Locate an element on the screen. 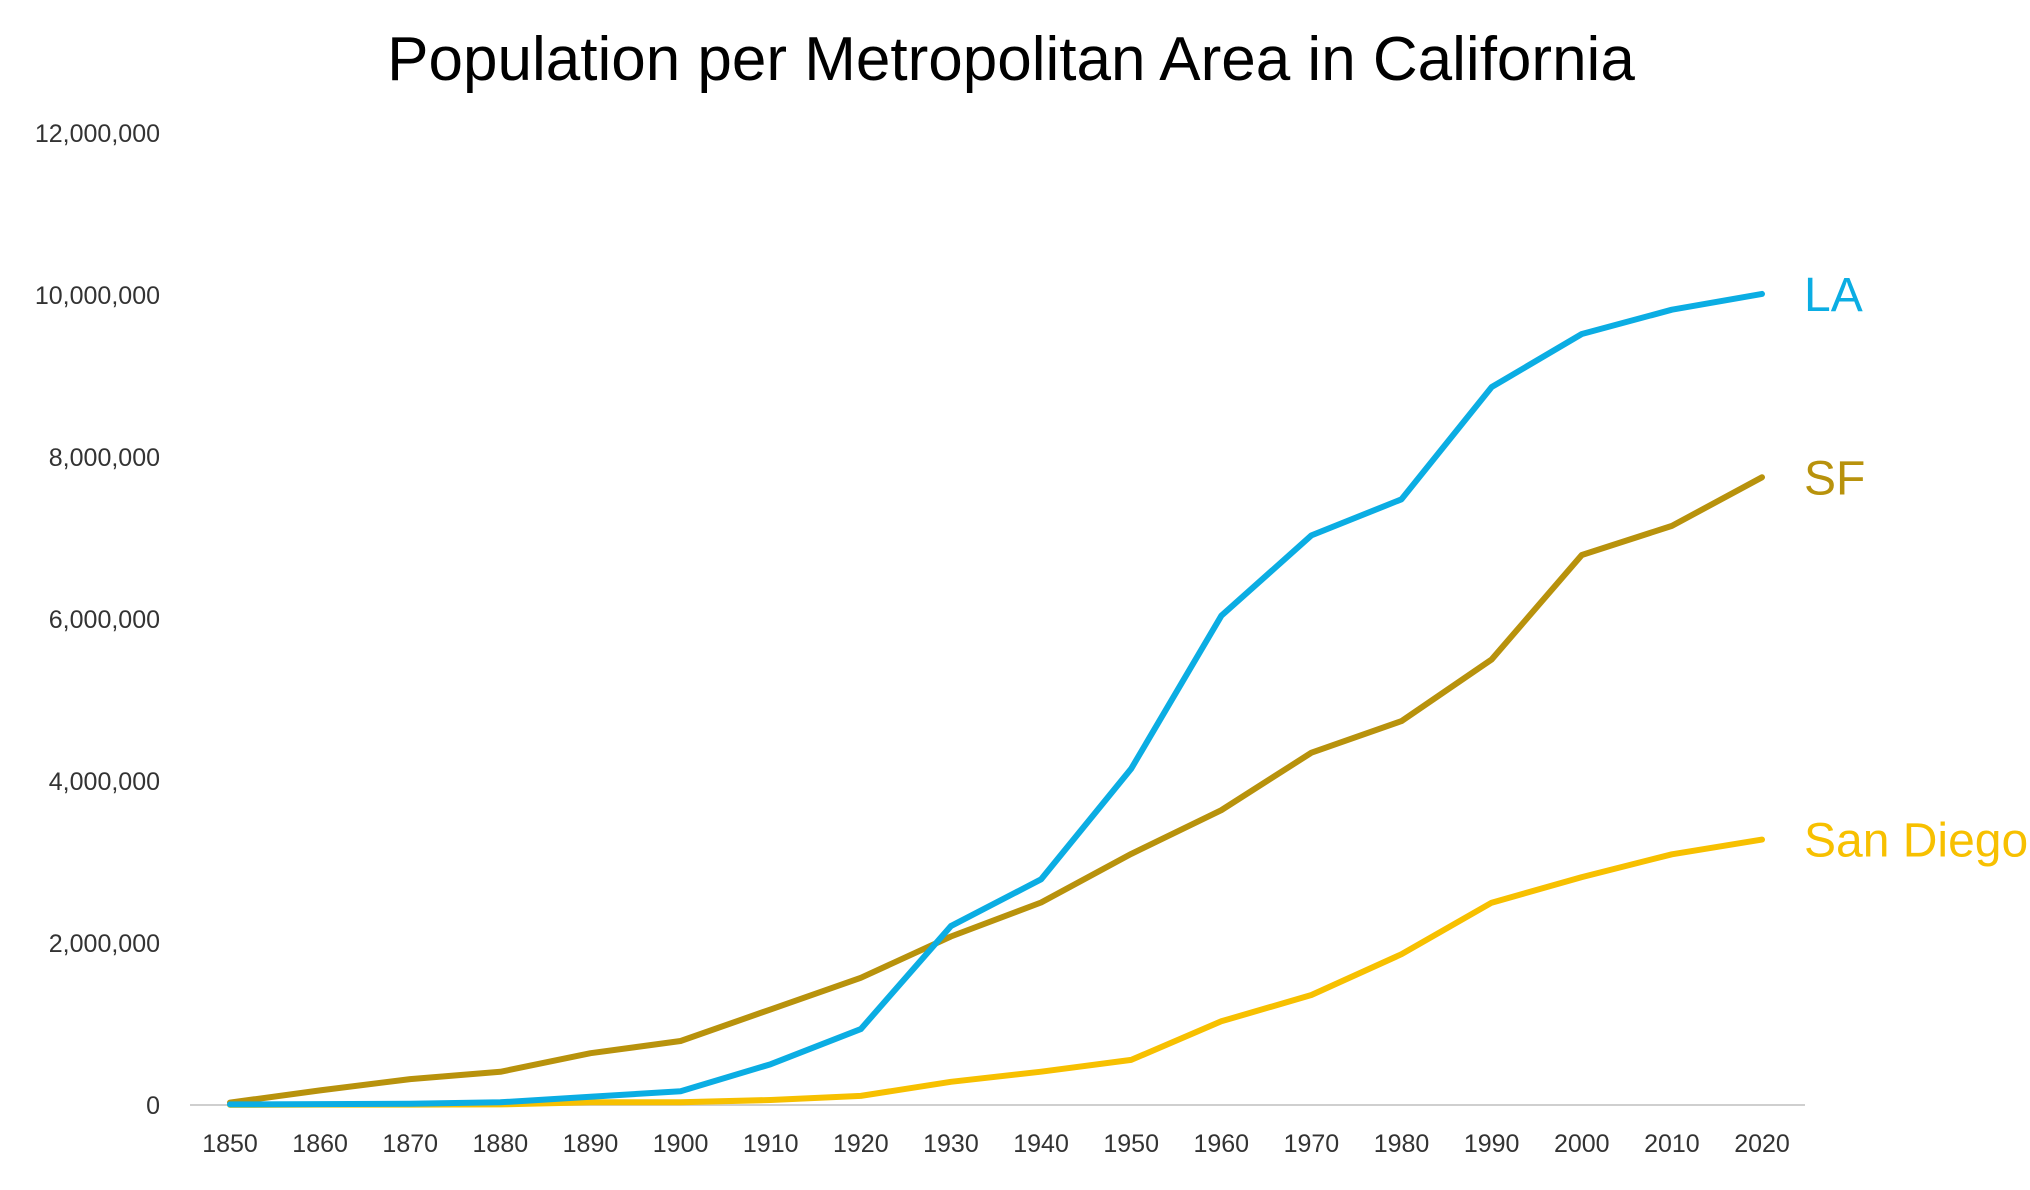 This screenshot has height=1190, width=2030. x-tick-label: 1960 is located at coordinates (1221, 1144).